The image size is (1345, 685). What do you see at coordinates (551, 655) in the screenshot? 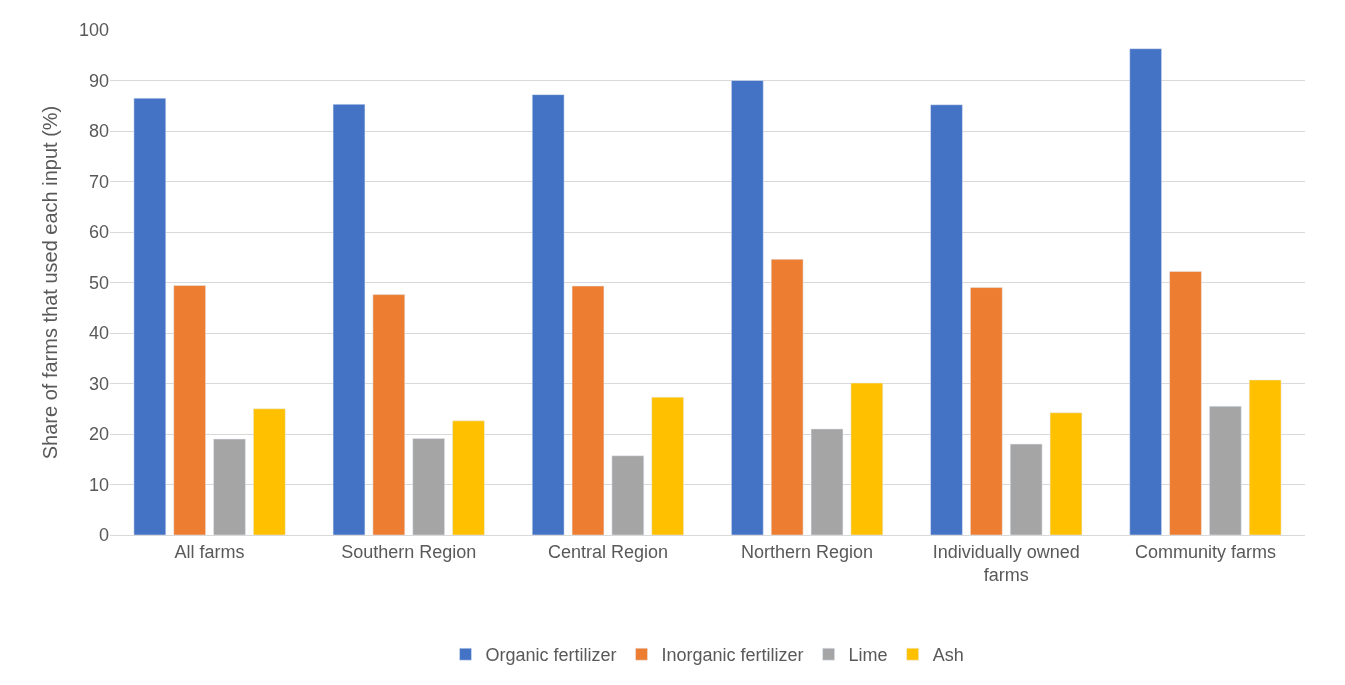
I see `legend-label: Organic fertilizer` at bounding box center [551, 655].